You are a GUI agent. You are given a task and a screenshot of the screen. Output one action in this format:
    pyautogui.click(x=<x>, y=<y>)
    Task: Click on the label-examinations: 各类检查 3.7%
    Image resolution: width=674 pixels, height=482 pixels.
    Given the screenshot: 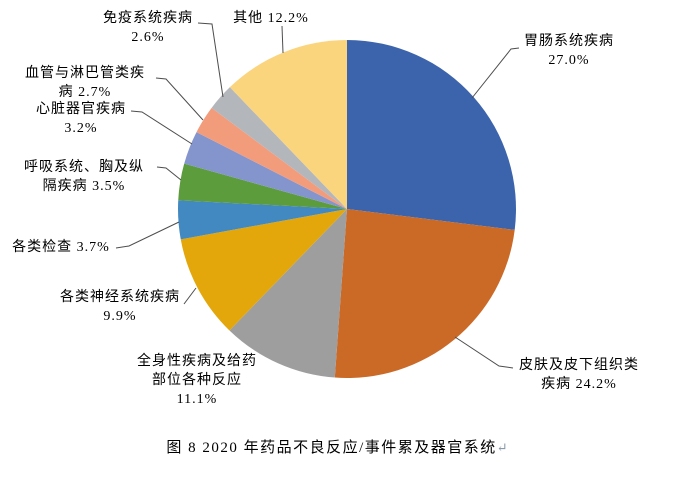 What is the action you would take?
    pyautogui.click(x=61, y=247)
    